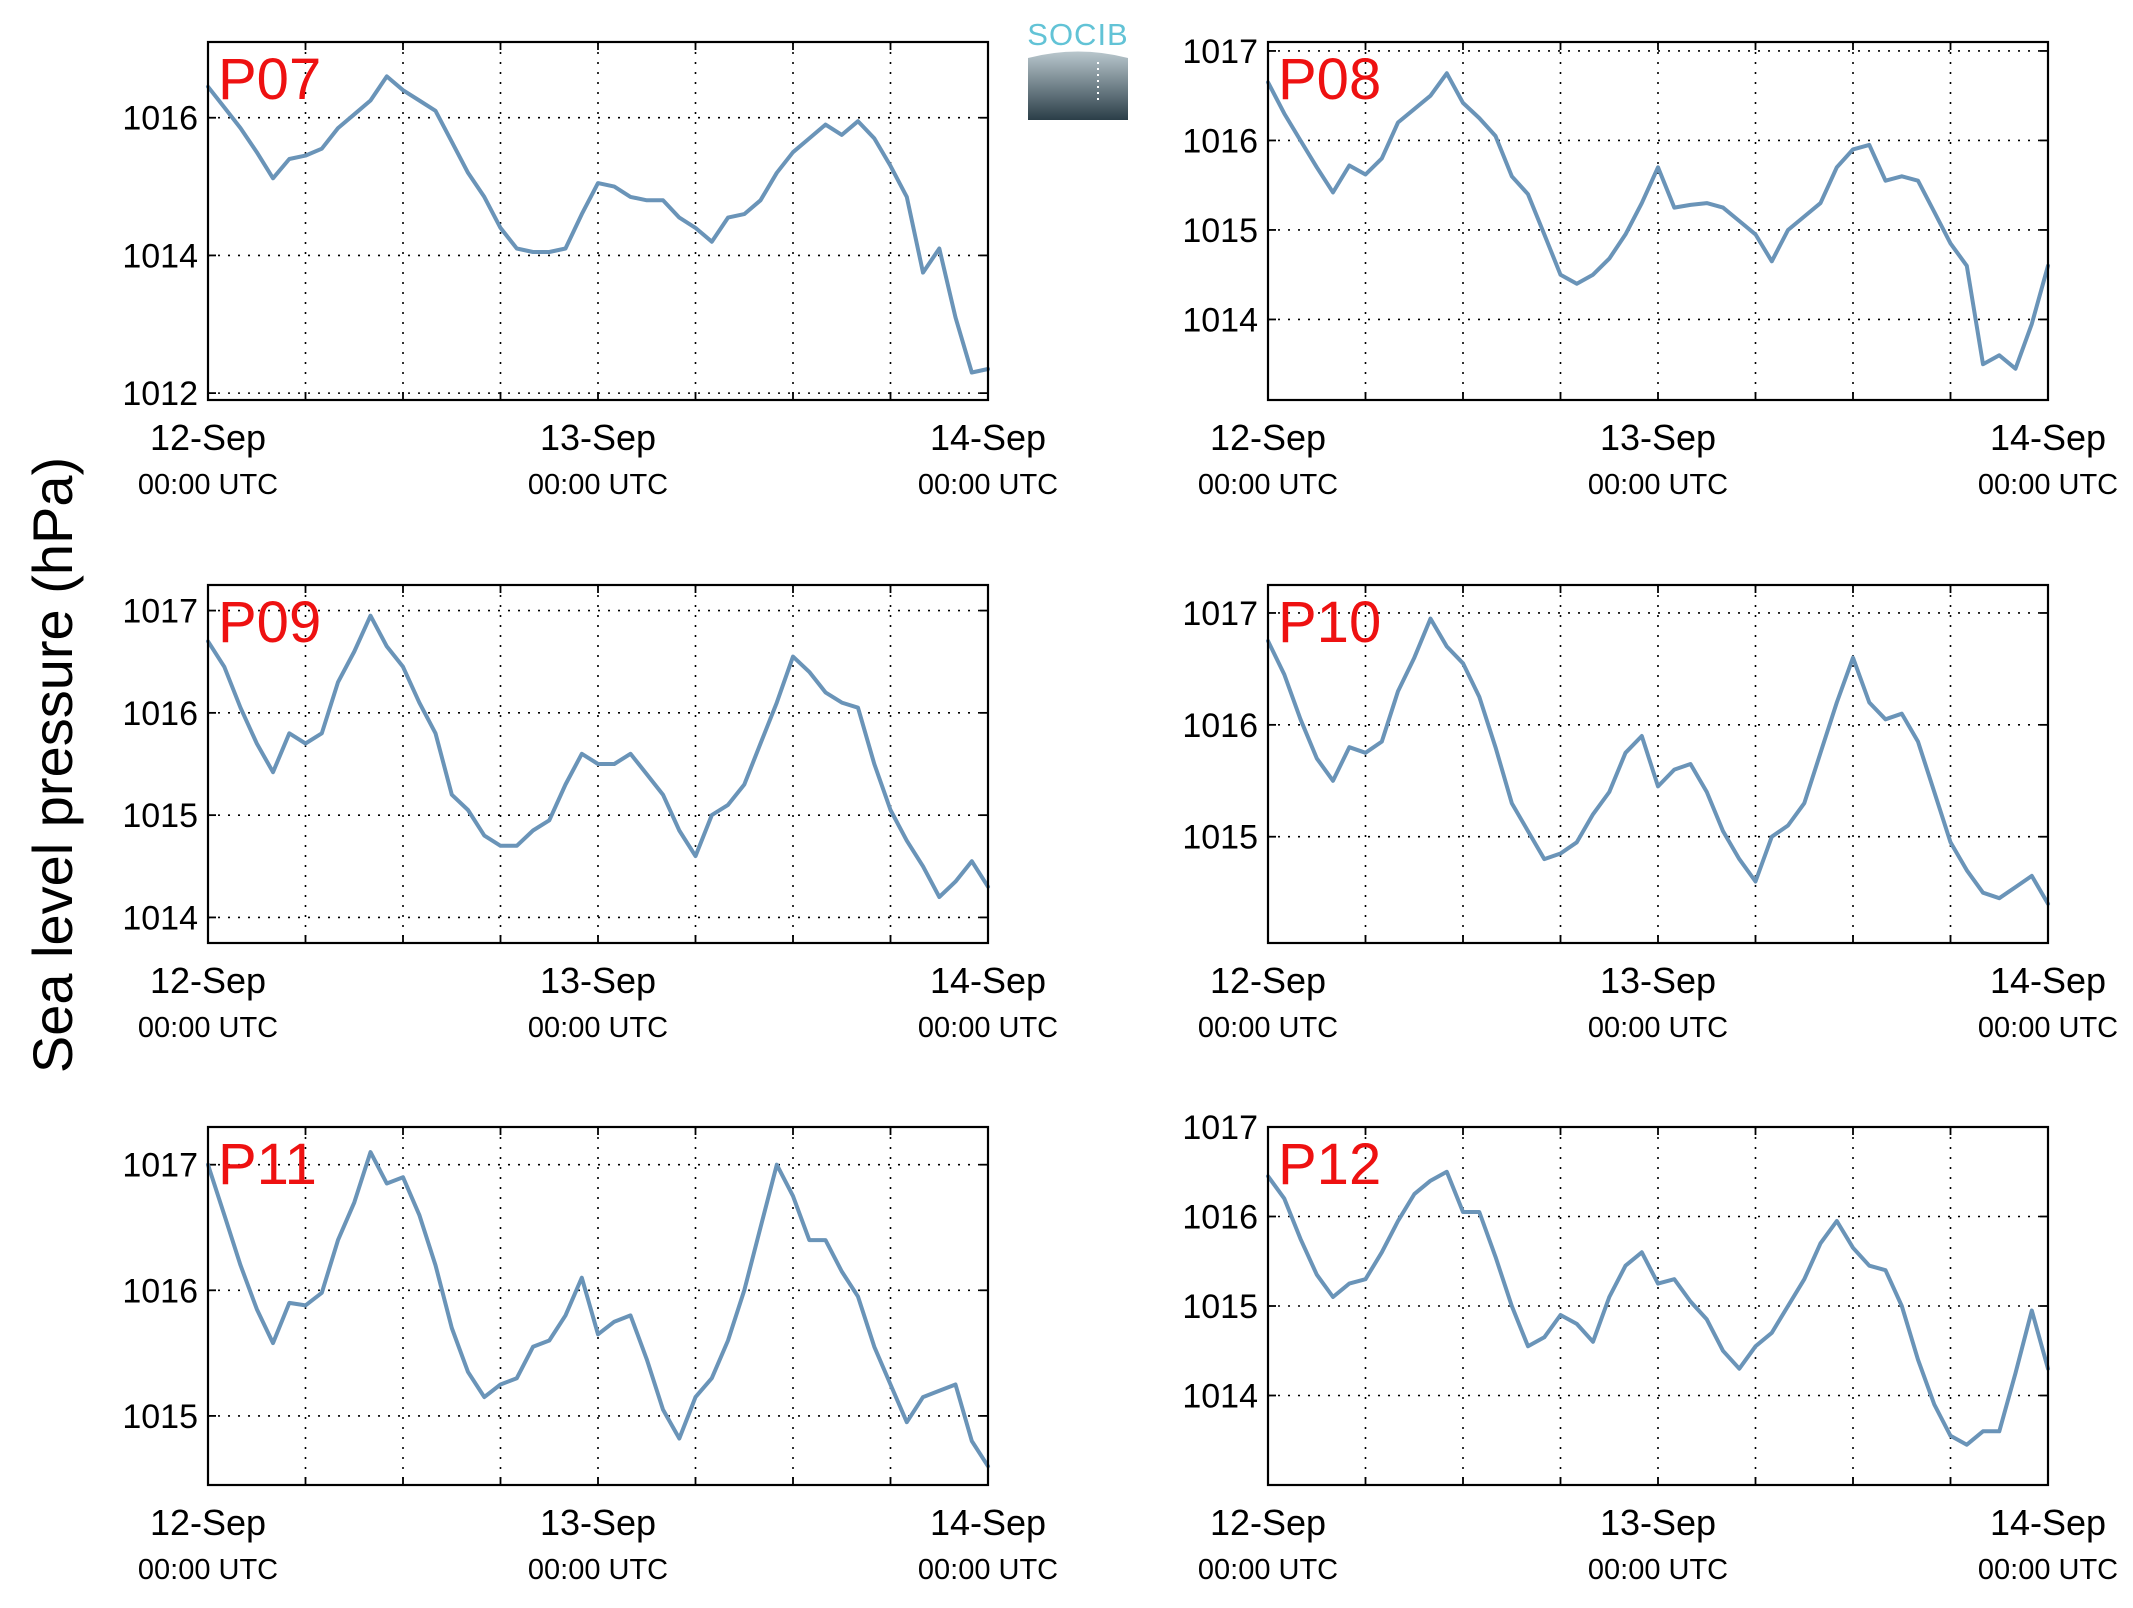 The width and height of the screenshot is (2133, 1608). Describe the element at coordinates (267, 1164) in the screenshot. I see `panel-label: P11` at that location.